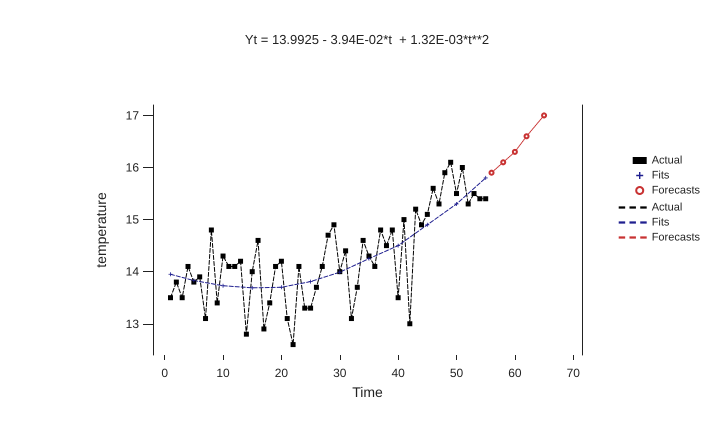 The image size is (713, 442). Describe the element at coordinates (398, 373) in the screenshot. I see `x-tick-label: 40` at that location.